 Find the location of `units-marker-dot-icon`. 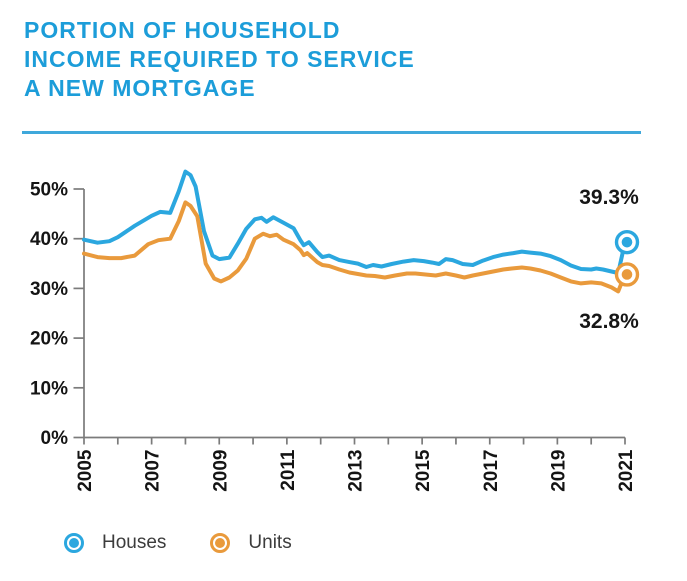

units-marker-dot-icon is located at coordinates (220, 543).